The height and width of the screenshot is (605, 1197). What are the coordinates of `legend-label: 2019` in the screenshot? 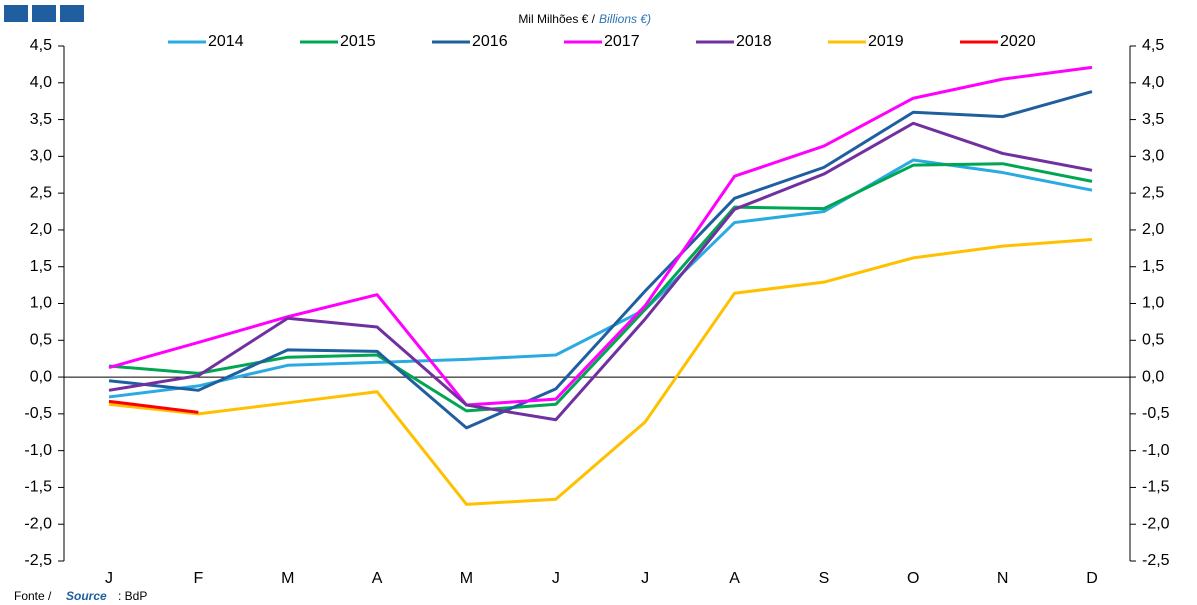 It's located at (886, 41).